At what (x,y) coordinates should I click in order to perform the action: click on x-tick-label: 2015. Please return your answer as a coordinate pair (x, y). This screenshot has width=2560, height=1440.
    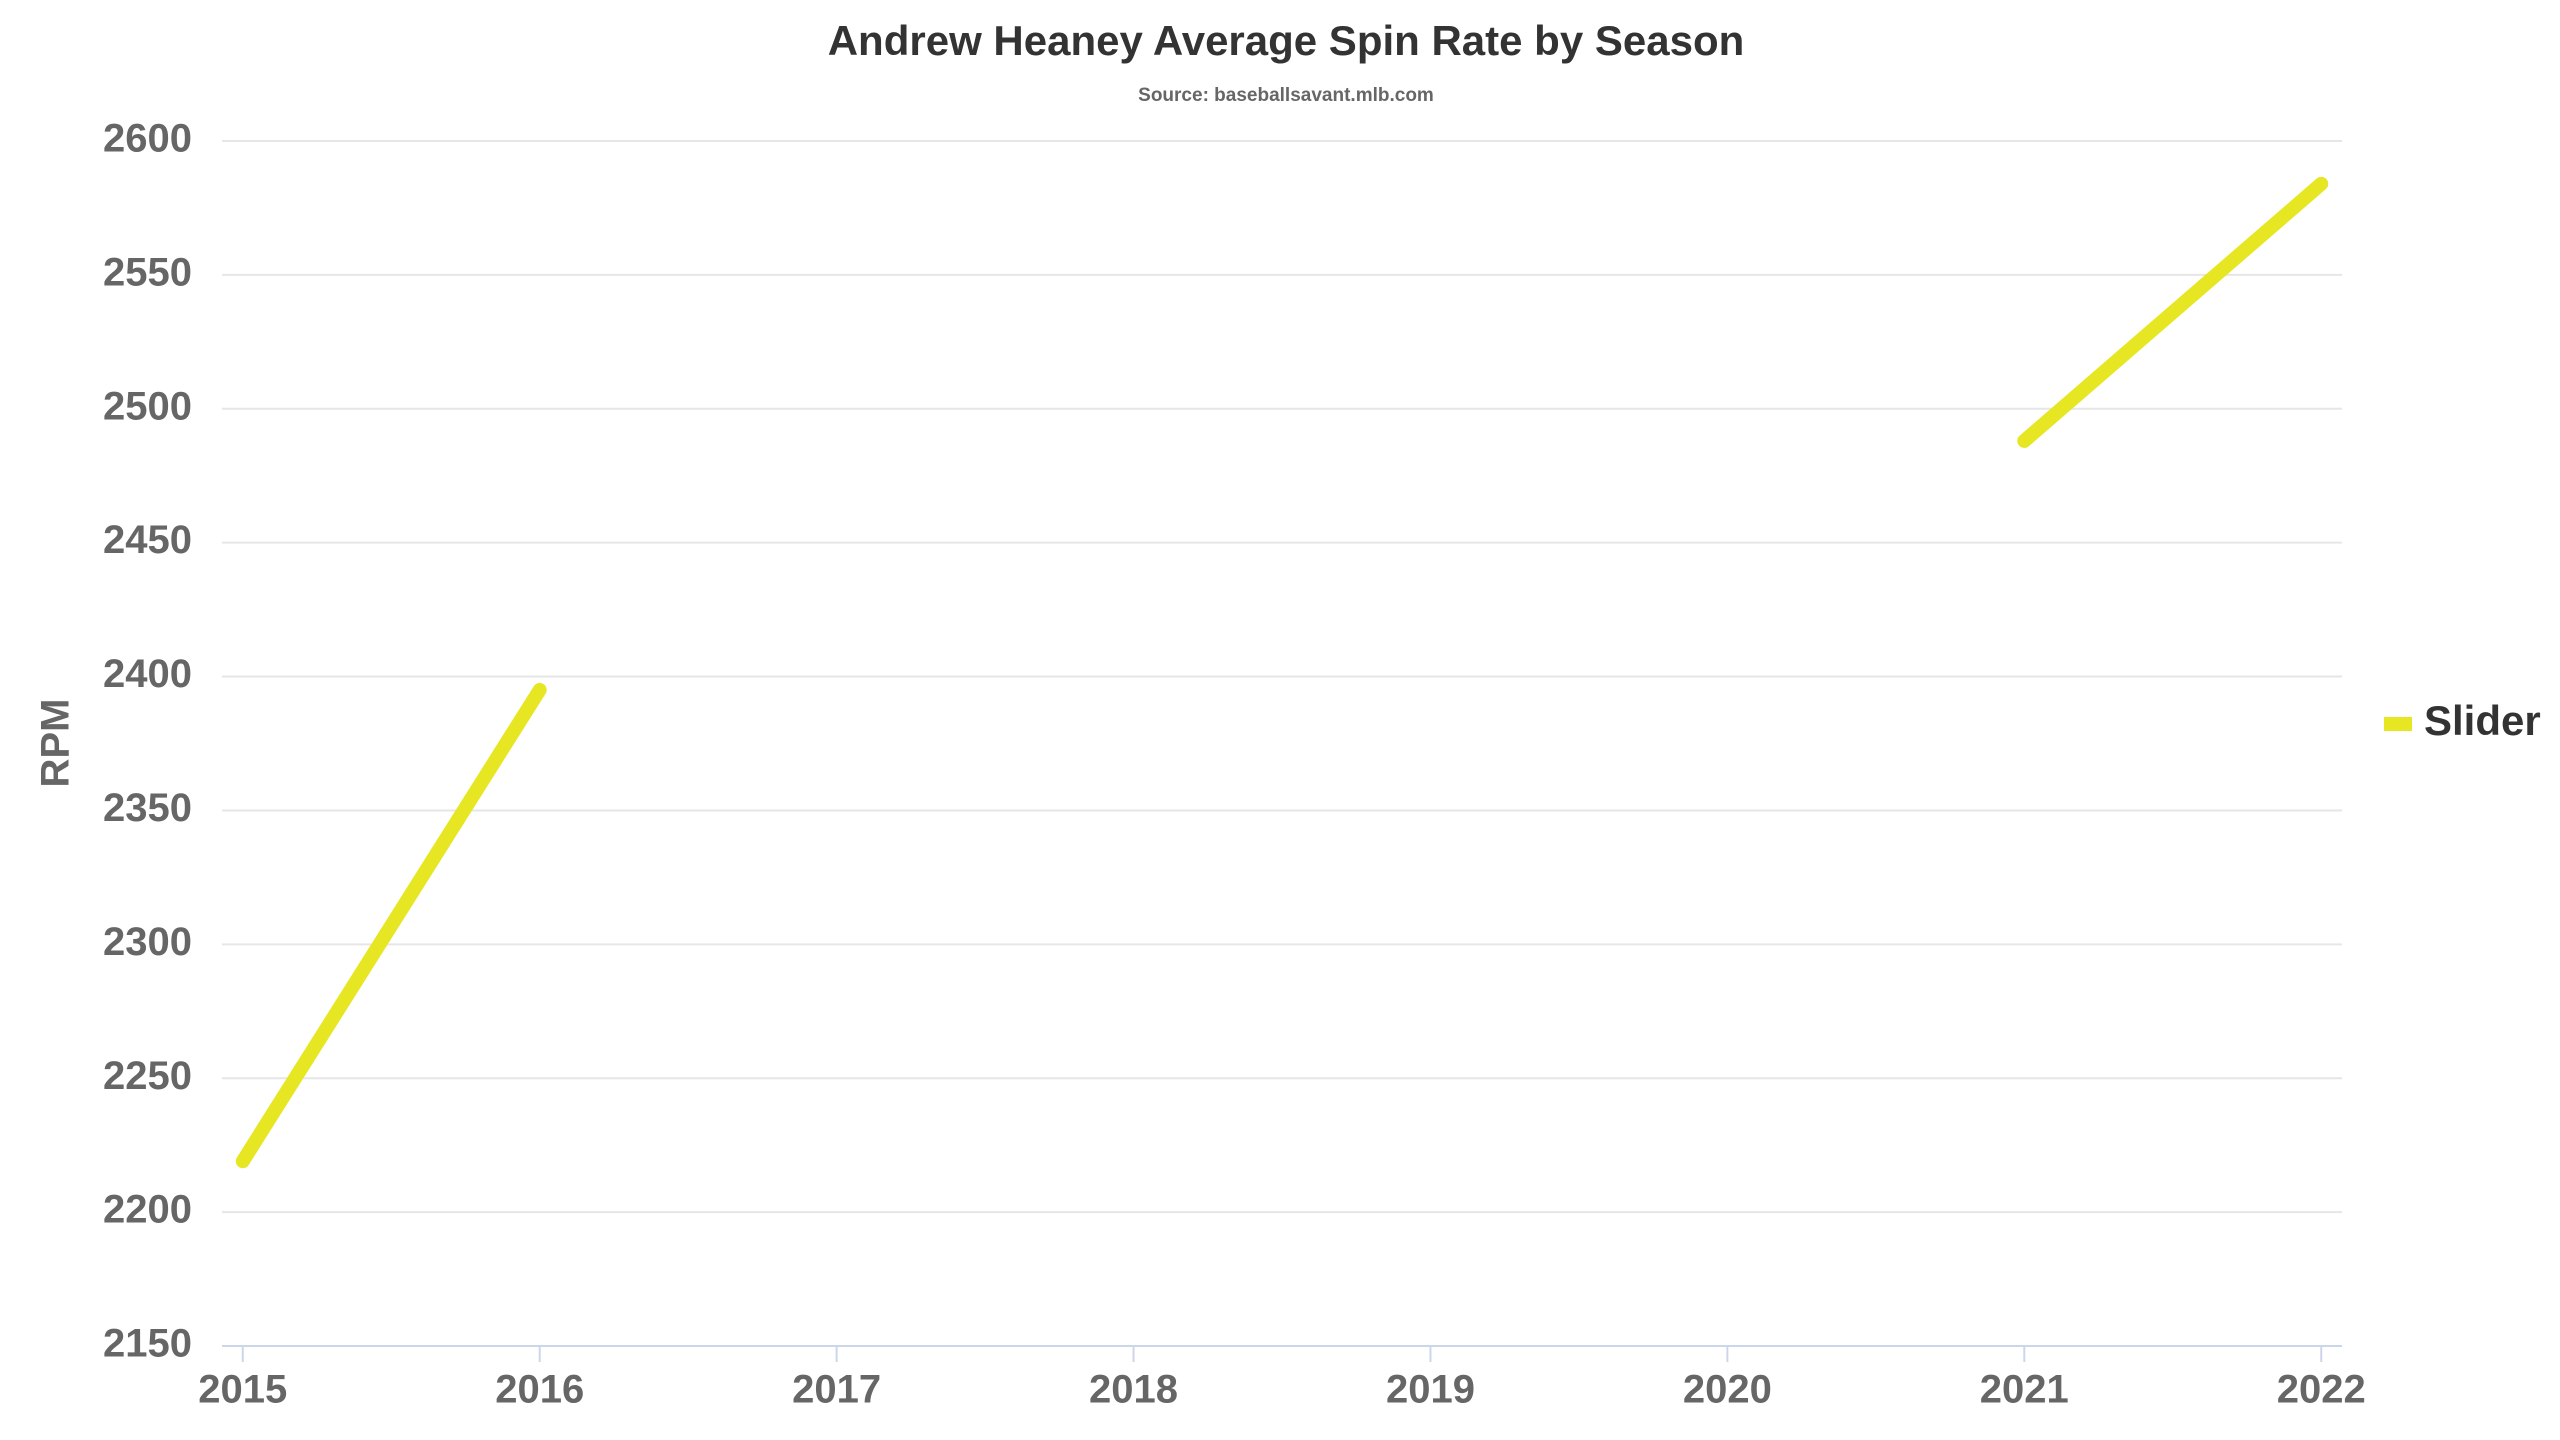
    Looking at the image, I should click on (242, 1390).